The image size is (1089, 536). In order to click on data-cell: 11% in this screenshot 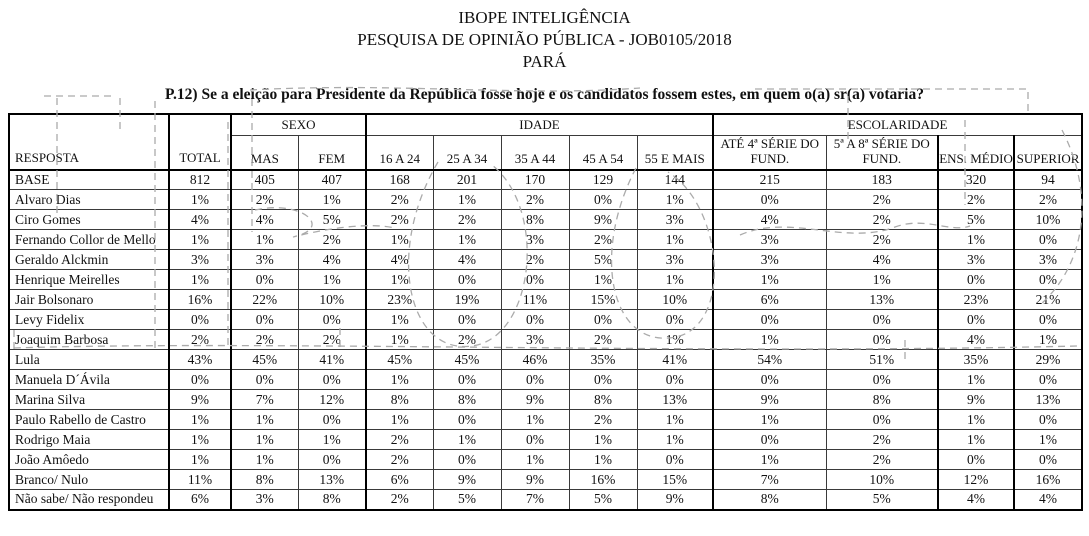, I will do `click(535, 299)`.